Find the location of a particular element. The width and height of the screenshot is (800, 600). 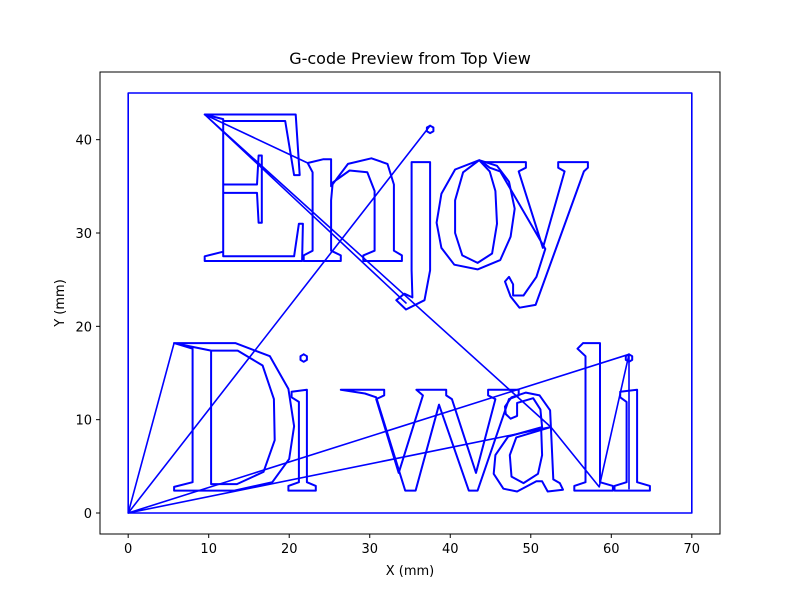

y-axis-label: Y (mm) is located at coordinates (60, 303).